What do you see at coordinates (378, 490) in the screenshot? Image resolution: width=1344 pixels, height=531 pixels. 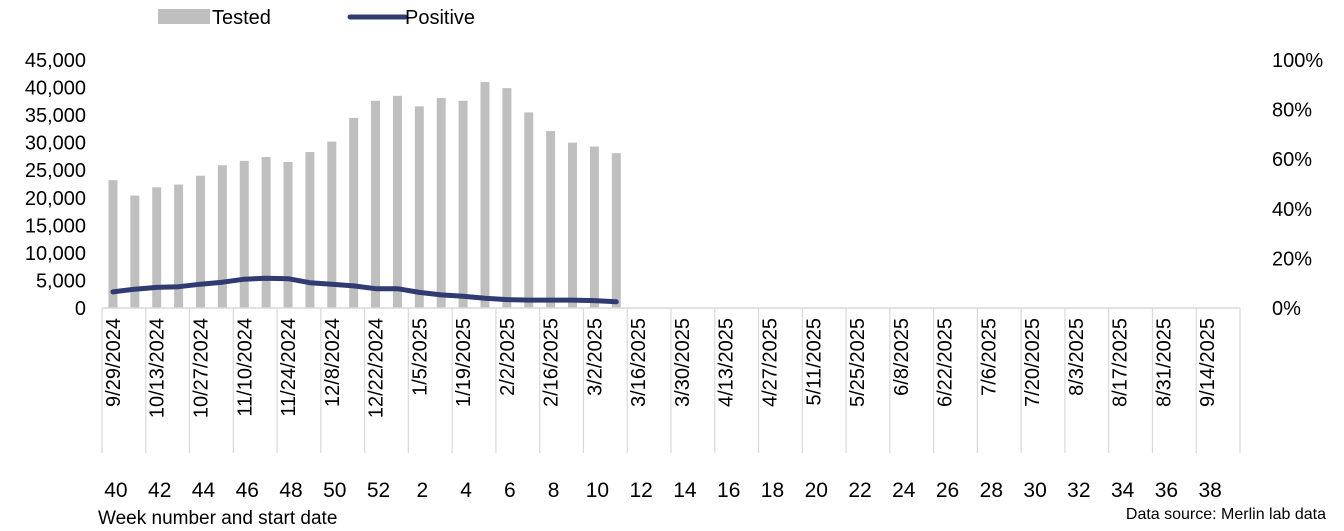 I see `x-week-label: 52` at bounding box center [378, 490].